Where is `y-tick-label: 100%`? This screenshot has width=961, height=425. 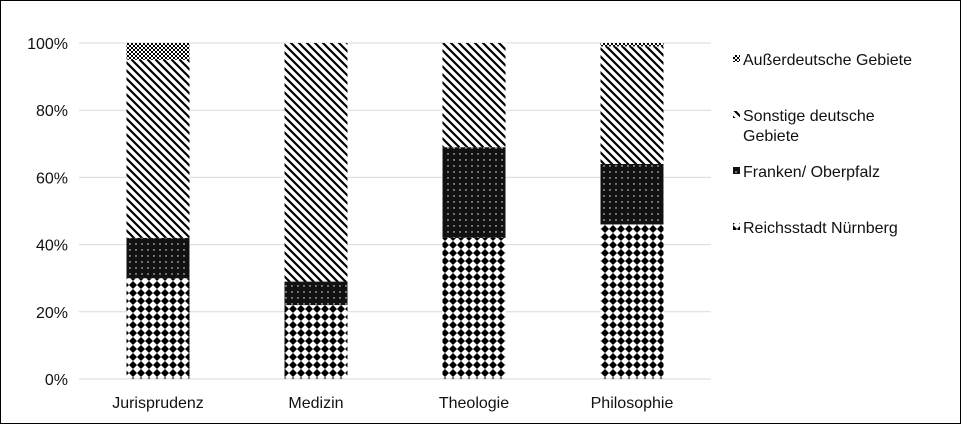
y-tick-label: 100% is located at coordinates (47, 44).